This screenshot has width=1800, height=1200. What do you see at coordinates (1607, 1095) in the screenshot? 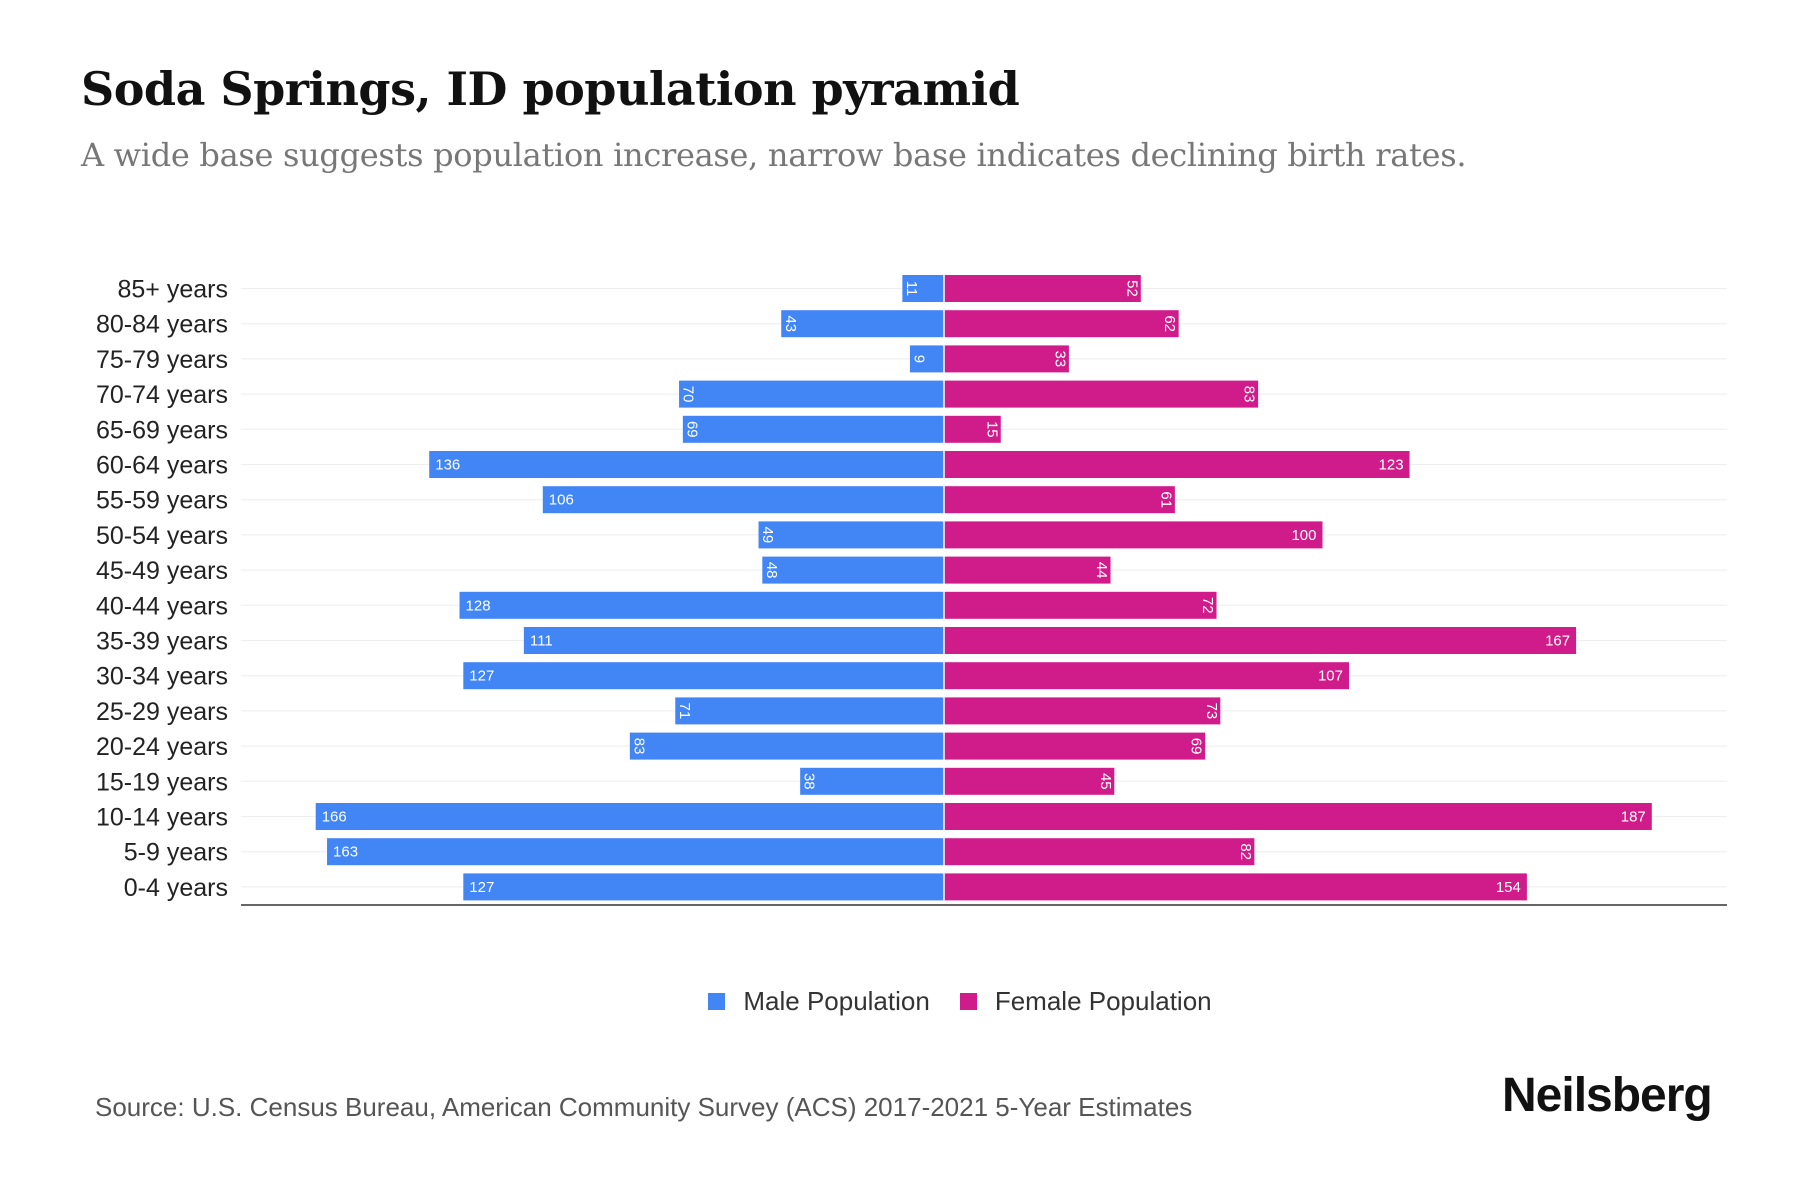
I see `neilsberg-logo: Neilsberg` at bounding box center [1607, 1095].